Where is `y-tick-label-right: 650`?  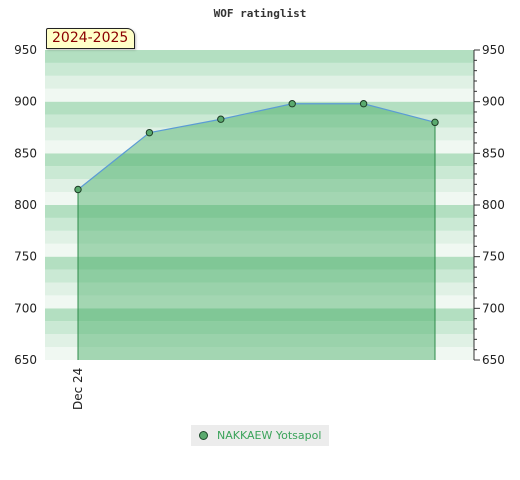
y-tick-label-right: 650 is located at coordinates (493, 360).